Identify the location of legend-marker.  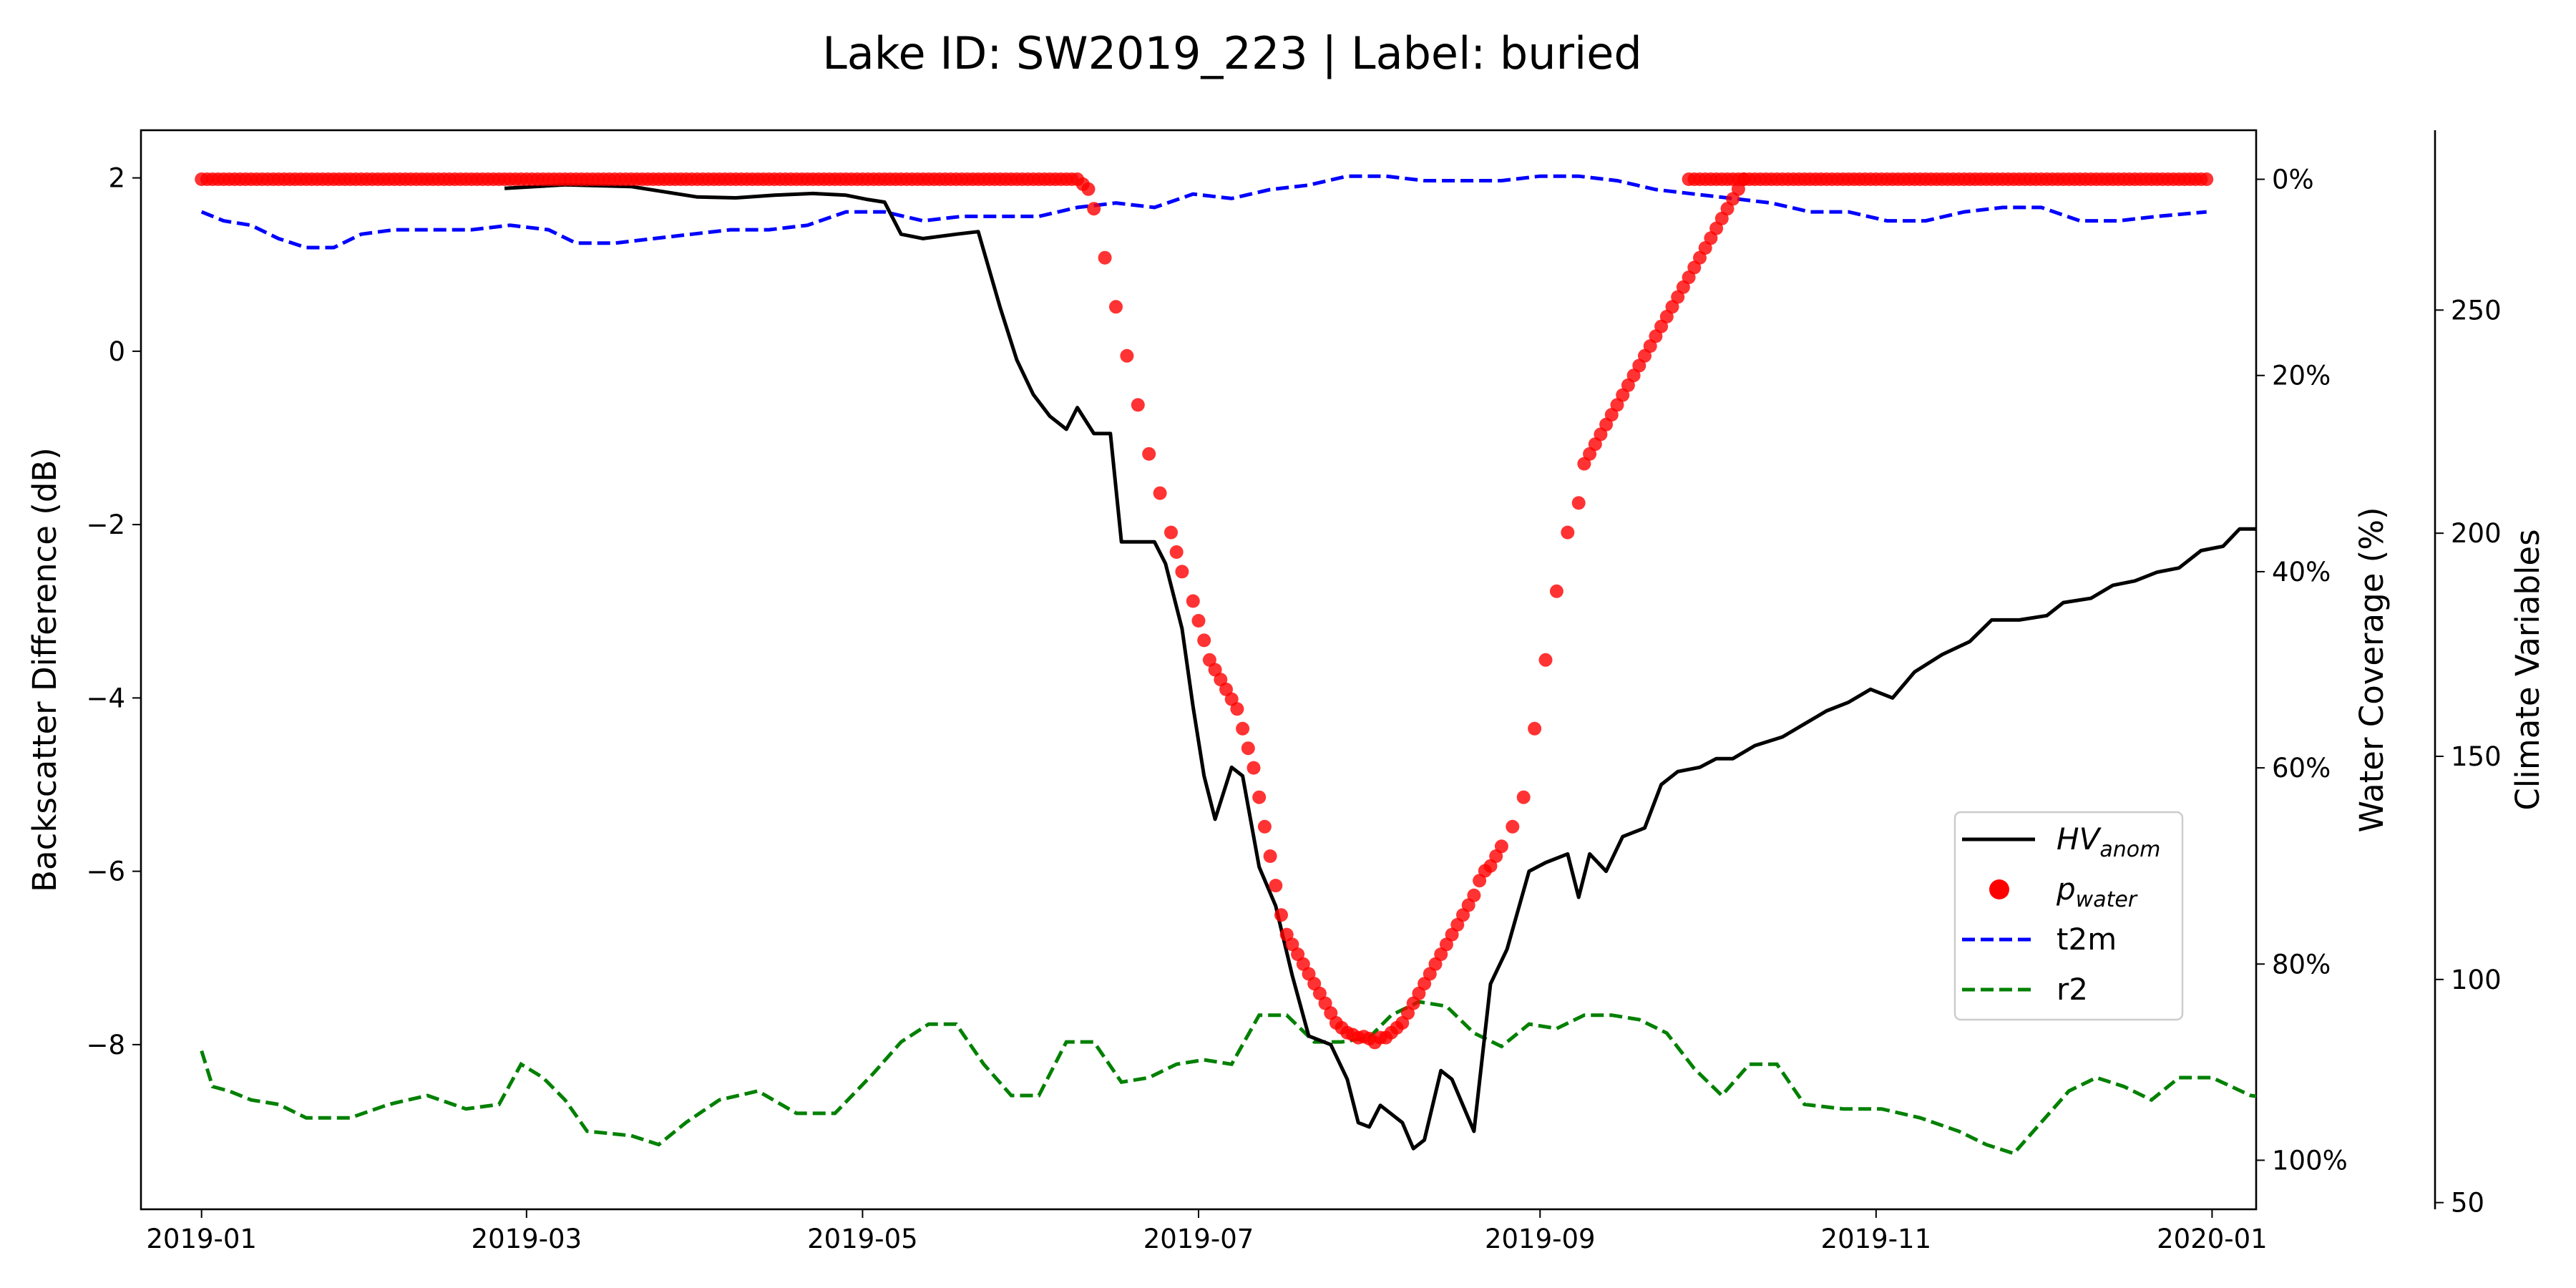
(1999, 889).